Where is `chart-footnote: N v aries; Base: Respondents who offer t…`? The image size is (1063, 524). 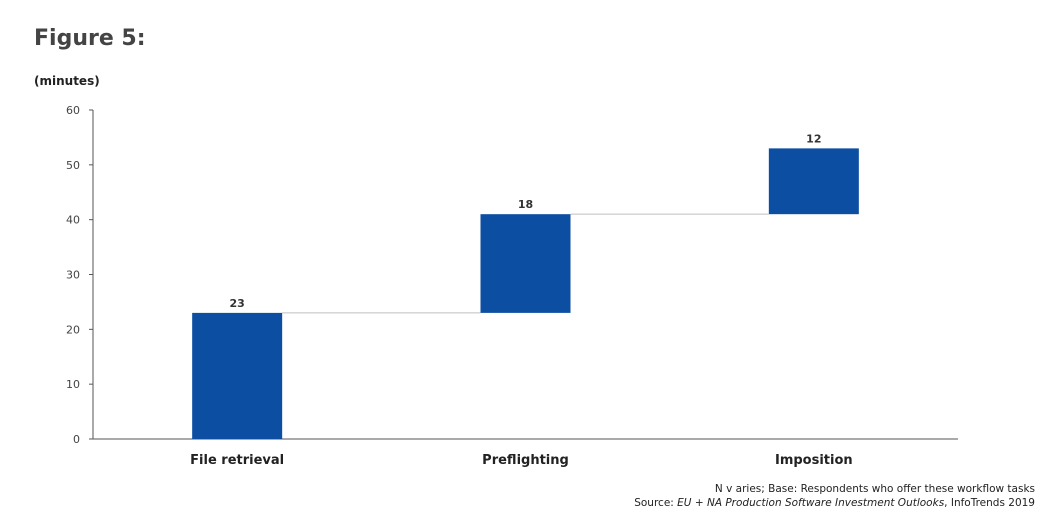
chart-footnote: N v aries; Base: Respondents who offer t… is located at coordinates (834, 496).